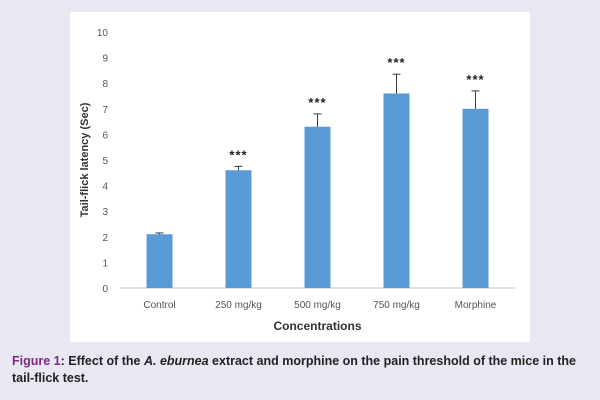  I want to click on x-tick-label: 750 mg/kg, so click(396, 305).